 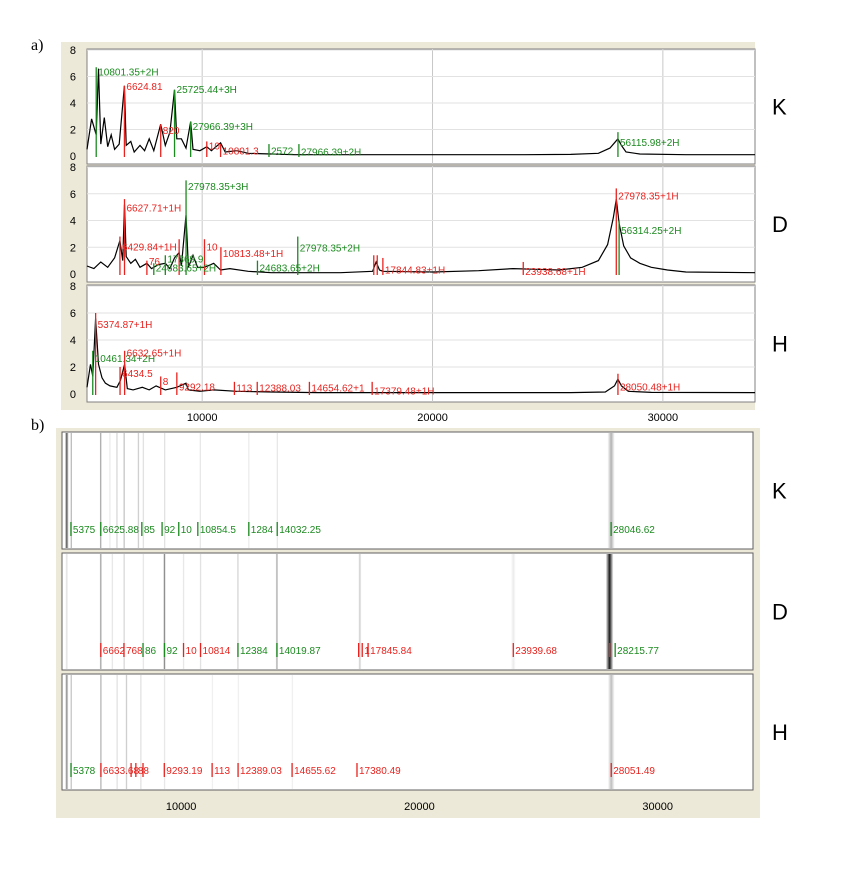 I want to click on peak-label: 27978.35+2H, so click(x=330, y=249).